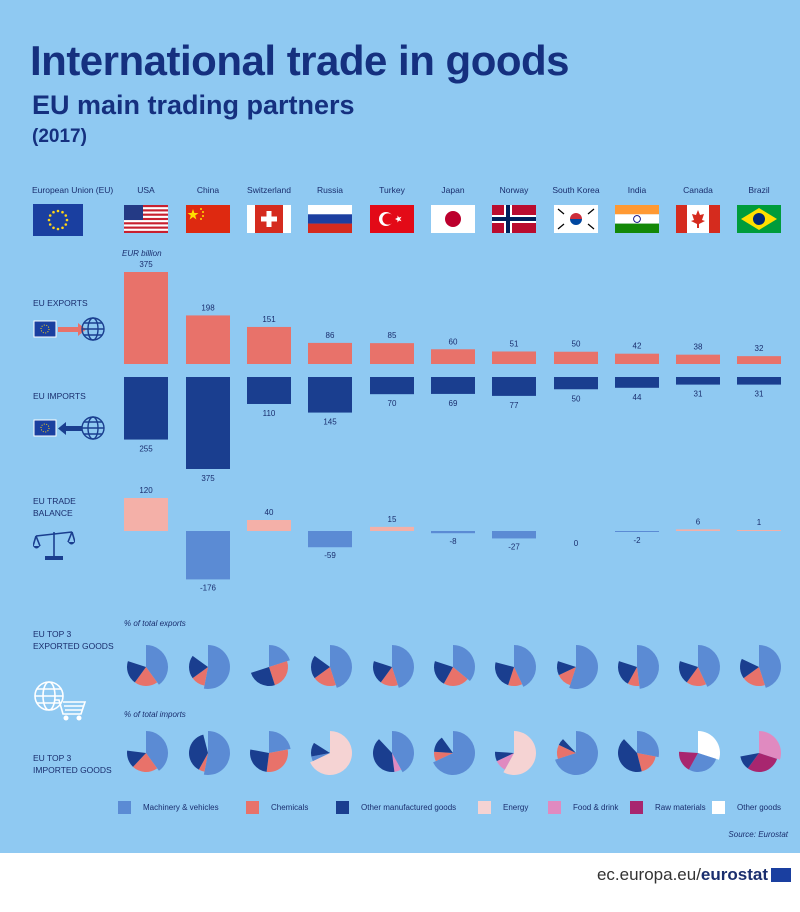  Describe the element at coordinates (637, 346) in the screenshot. I see `export-value-label: 42` at that location.